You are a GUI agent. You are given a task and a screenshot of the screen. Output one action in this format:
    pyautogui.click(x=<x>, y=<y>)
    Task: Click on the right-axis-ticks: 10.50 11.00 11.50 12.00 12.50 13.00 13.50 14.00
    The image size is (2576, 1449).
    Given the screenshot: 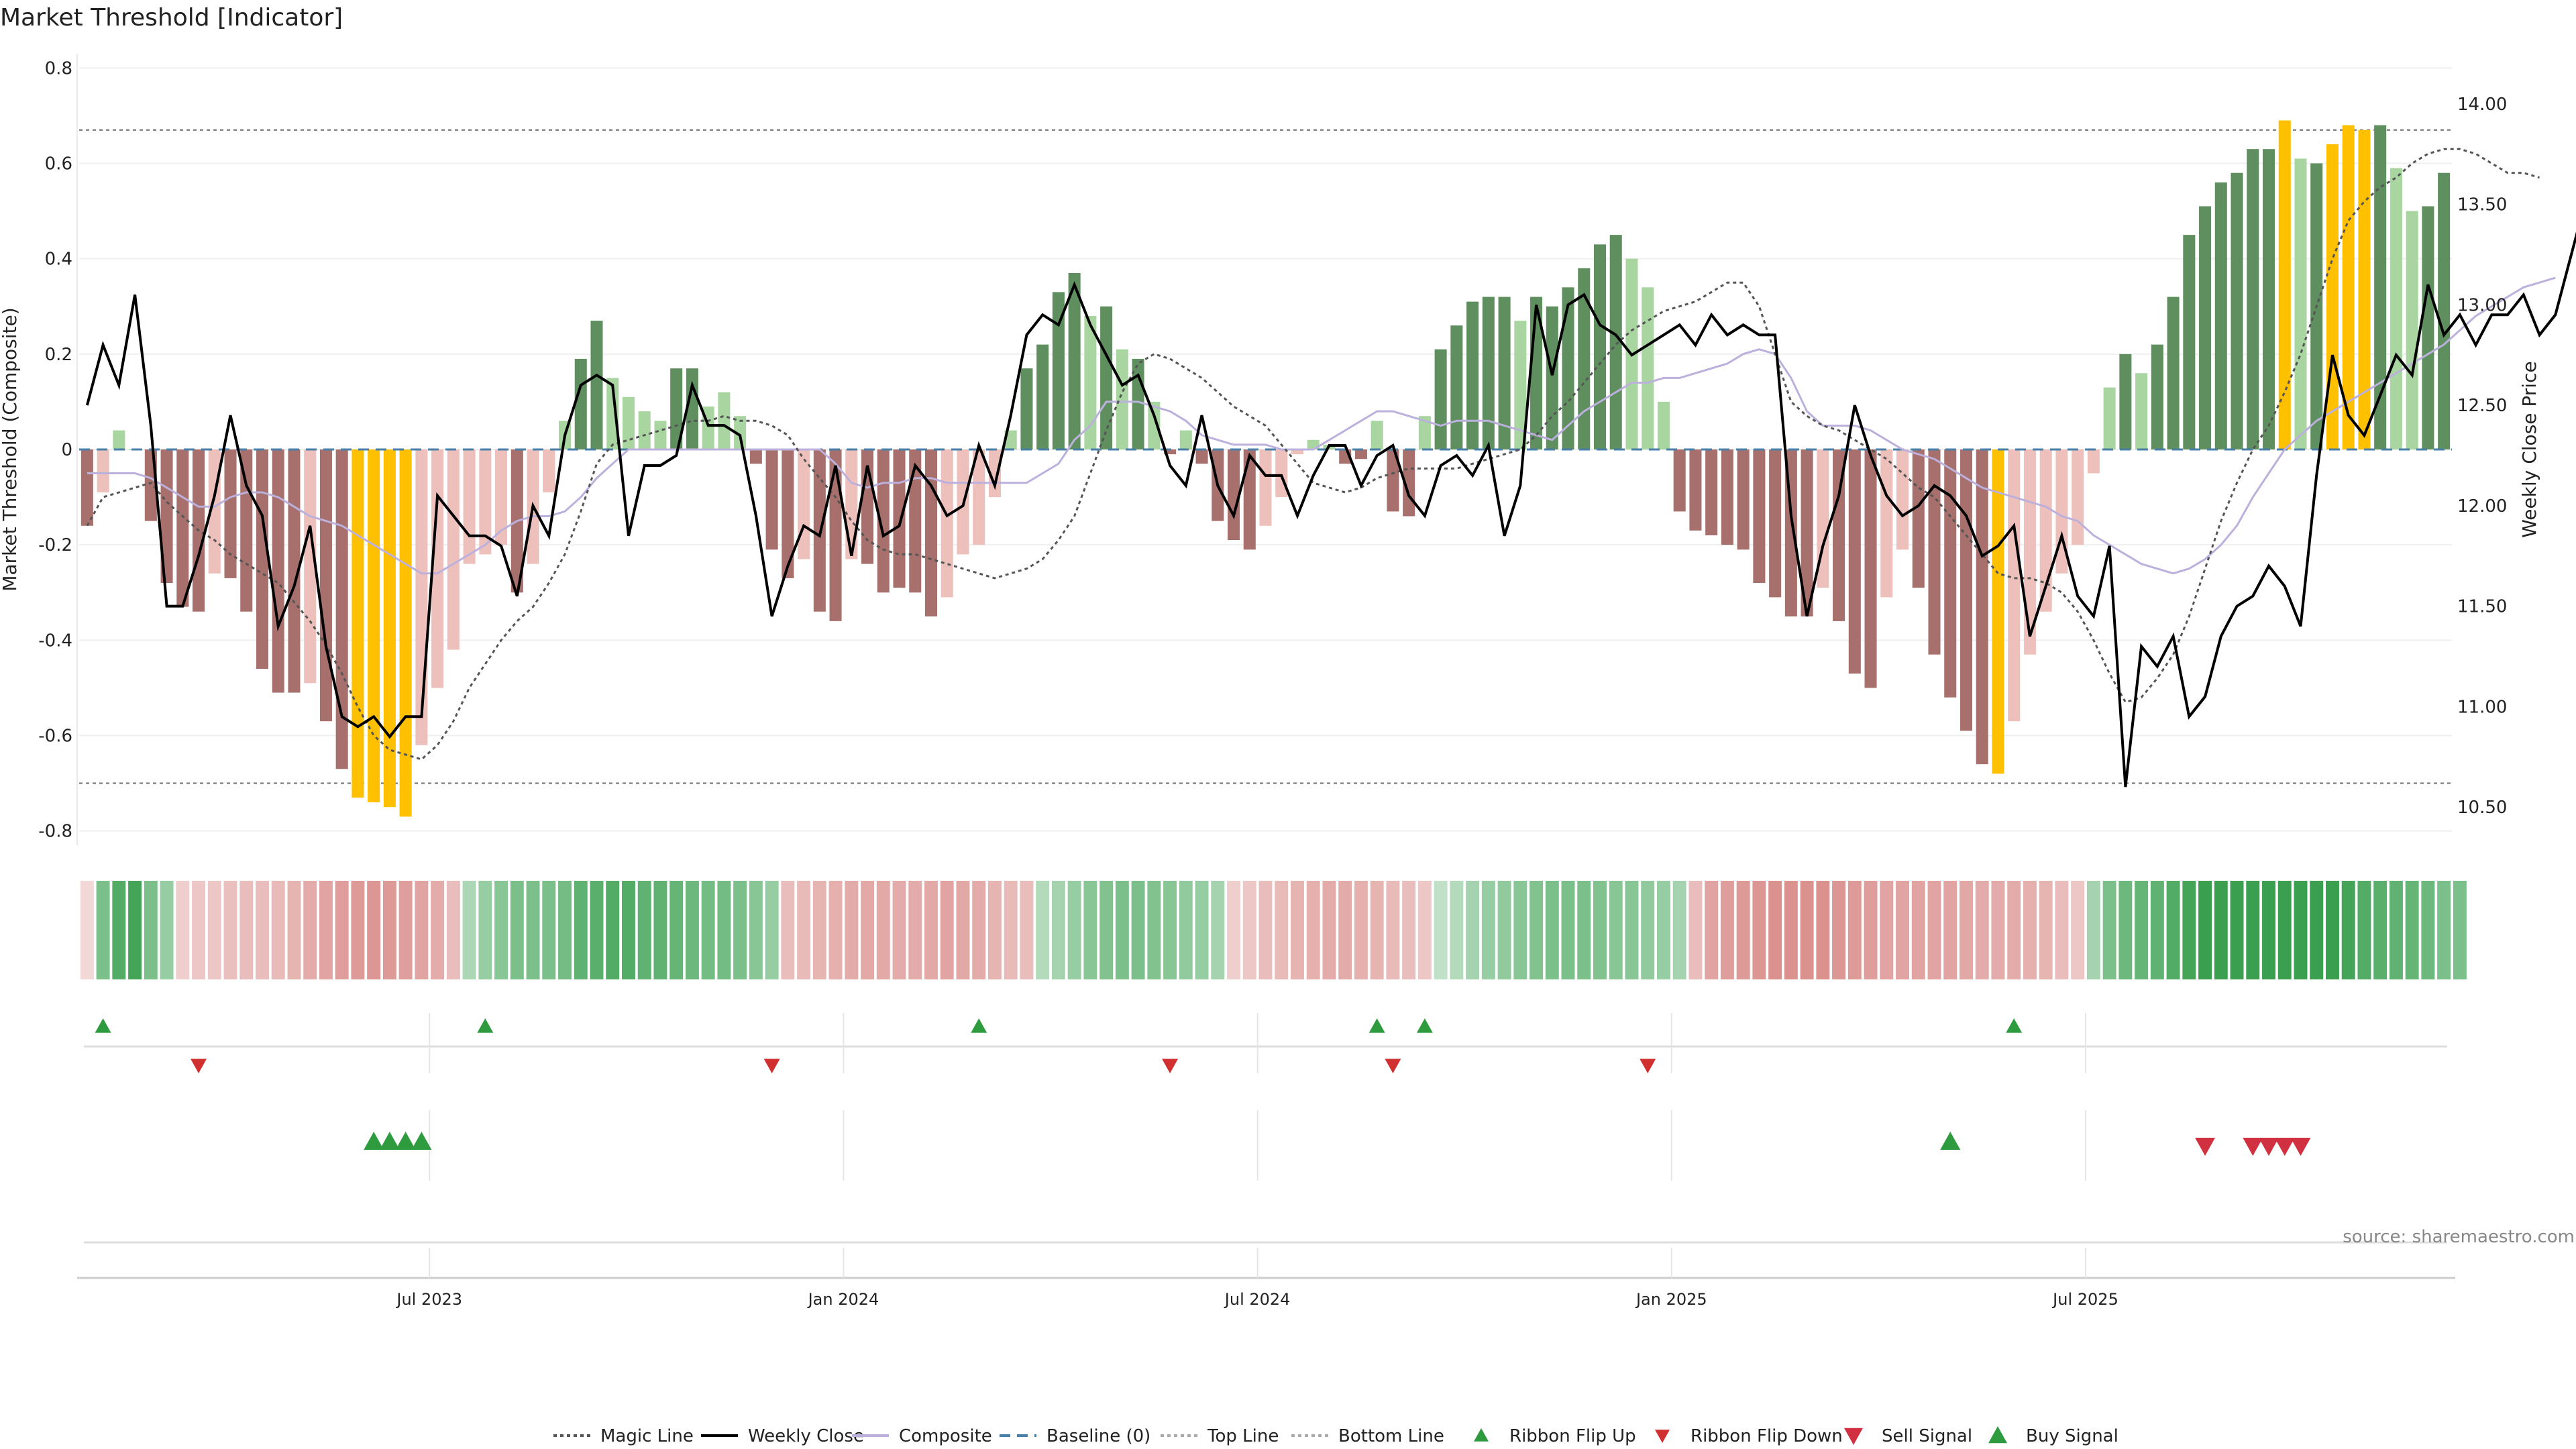 What is the action you would take?
    pyautogui.click(x=2482, y=456)
    